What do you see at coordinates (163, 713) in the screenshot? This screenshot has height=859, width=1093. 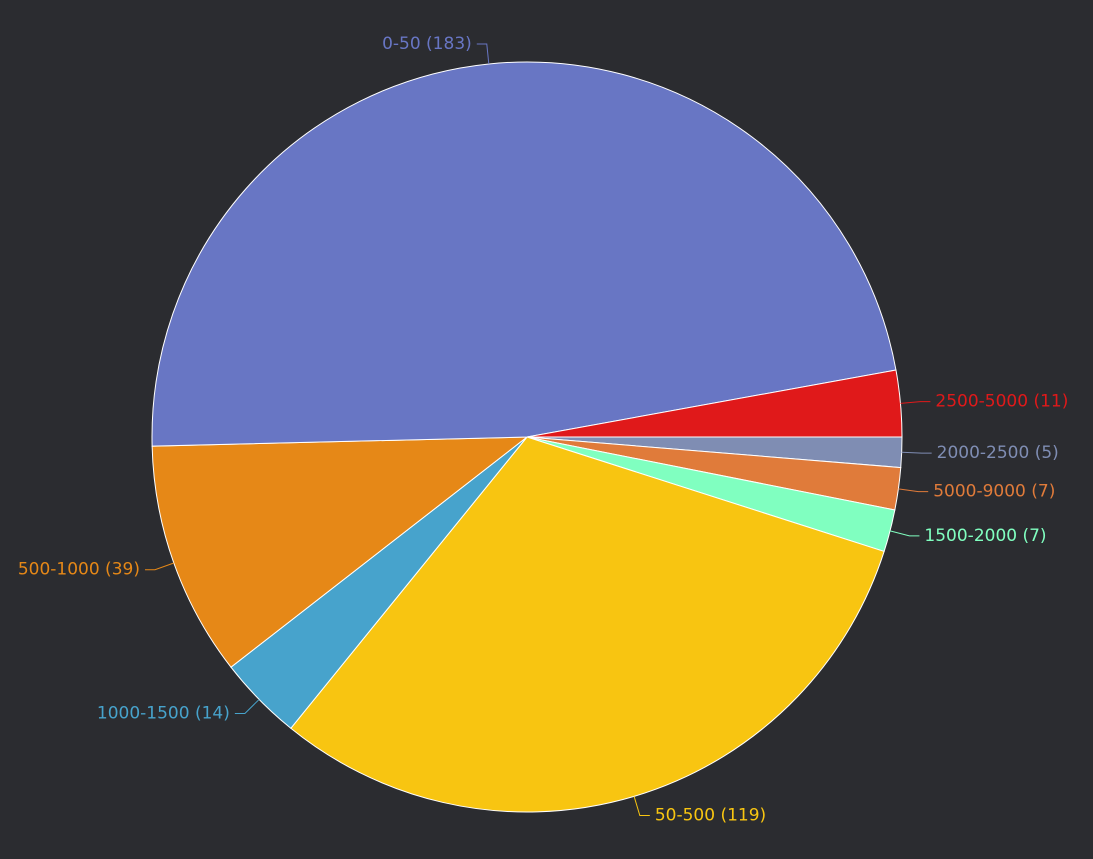 I see `slice-label: 1000-1500 (14)` at bounding box center [163, 713].